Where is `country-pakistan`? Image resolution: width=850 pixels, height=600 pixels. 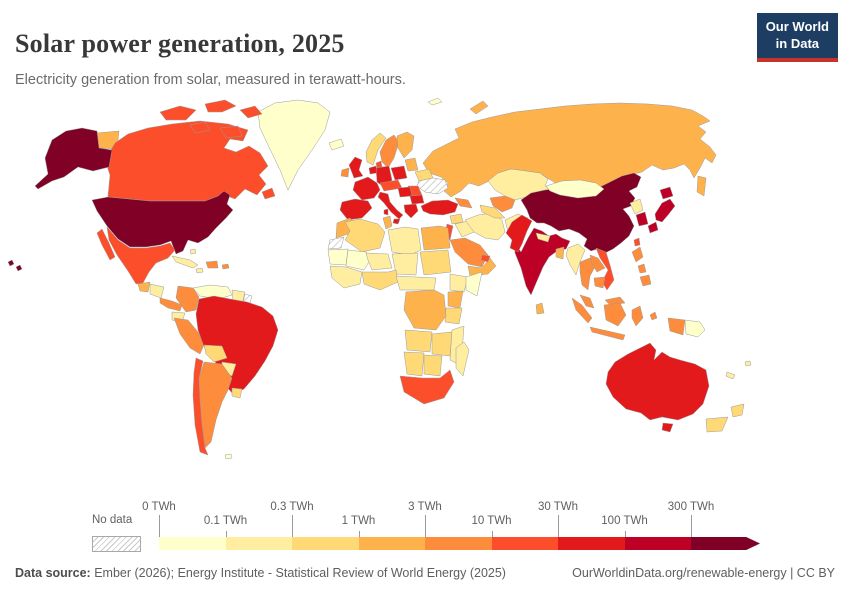
country-pakistan is located at coordinates (519, 233).